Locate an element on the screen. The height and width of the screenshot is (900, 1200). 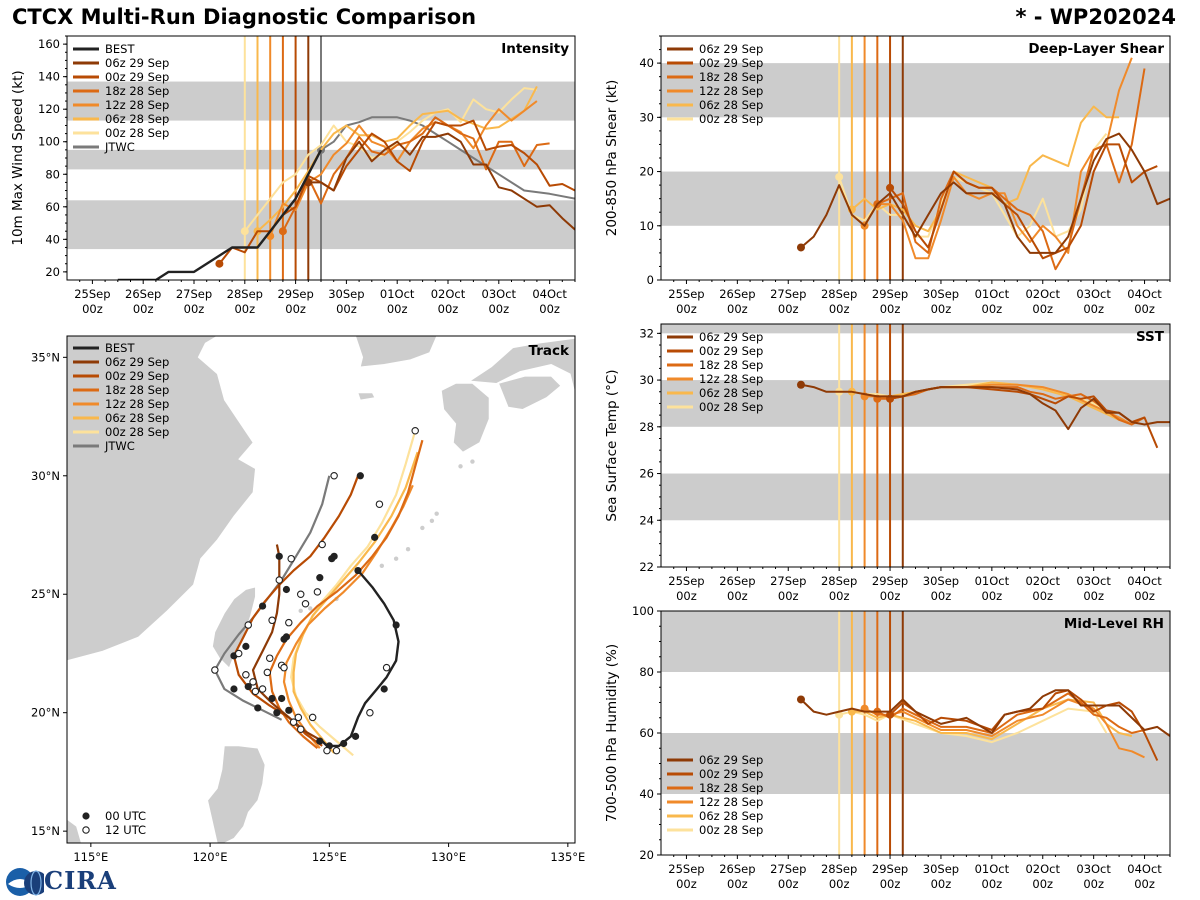
shear-ylabel: 200-850 hPa Shear (kt) is located at coordinates (612, 158).